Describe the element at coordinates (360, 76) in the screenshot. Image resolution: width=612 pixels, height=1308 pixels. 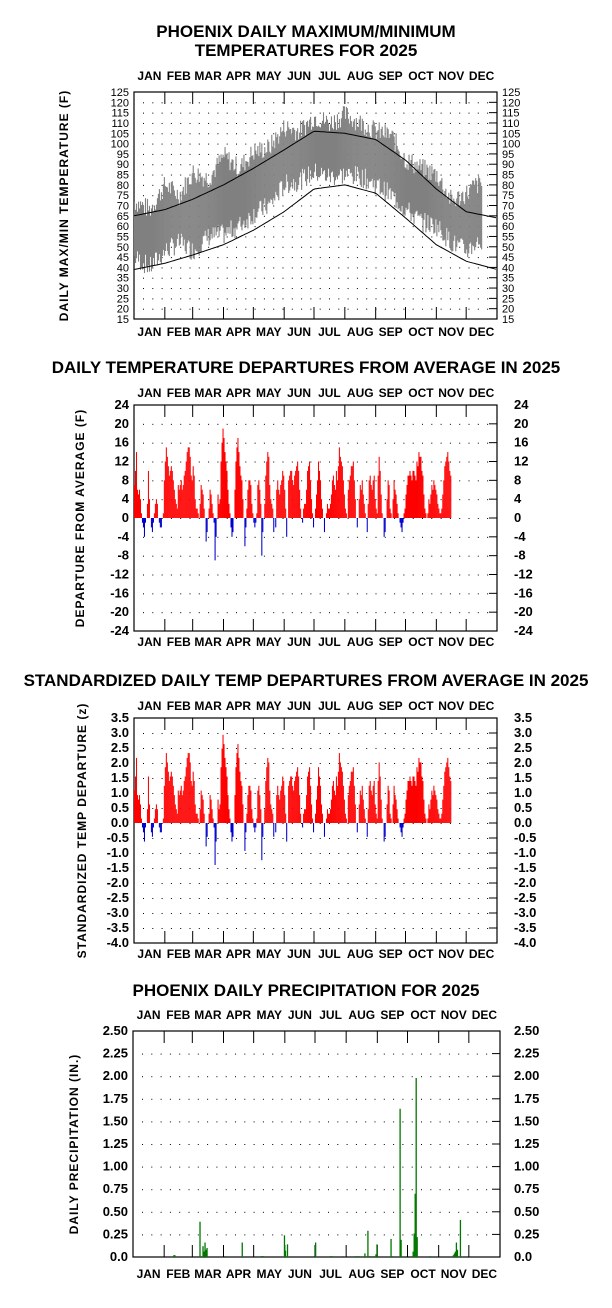
I see `month-label-top: AUG` at that location.